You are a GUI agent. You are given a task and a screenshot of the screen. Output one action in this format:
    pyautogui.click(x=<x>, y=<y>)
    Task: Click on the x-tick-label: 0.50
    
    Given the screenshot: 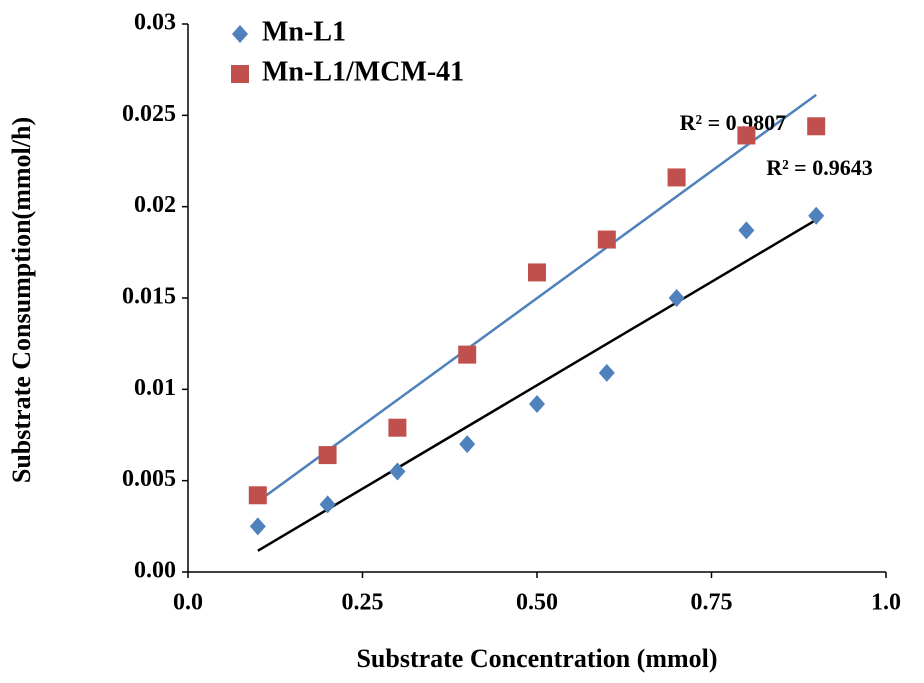 What is the action you would take?
    pyautogui.click(x=537, y=603)
    